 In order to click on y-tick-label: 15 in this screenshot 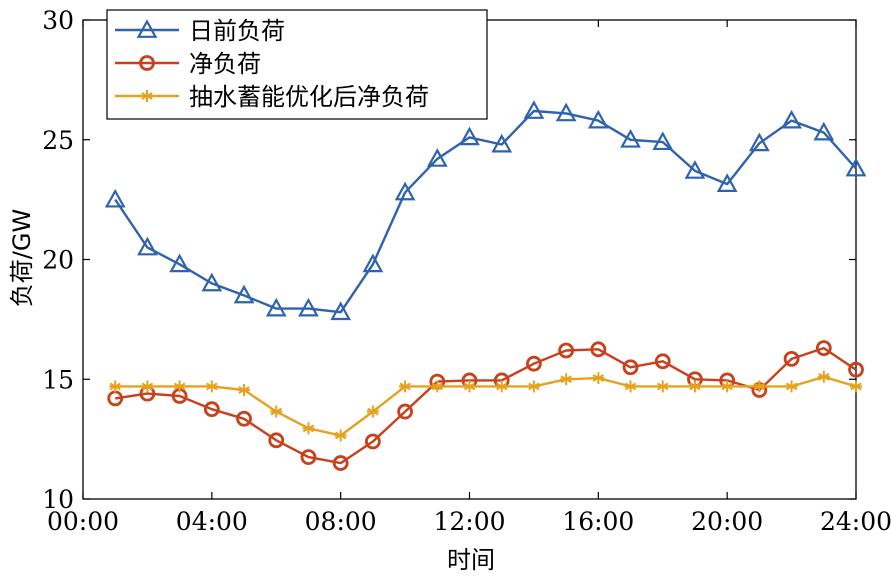, I will do `click(58, 379)`.